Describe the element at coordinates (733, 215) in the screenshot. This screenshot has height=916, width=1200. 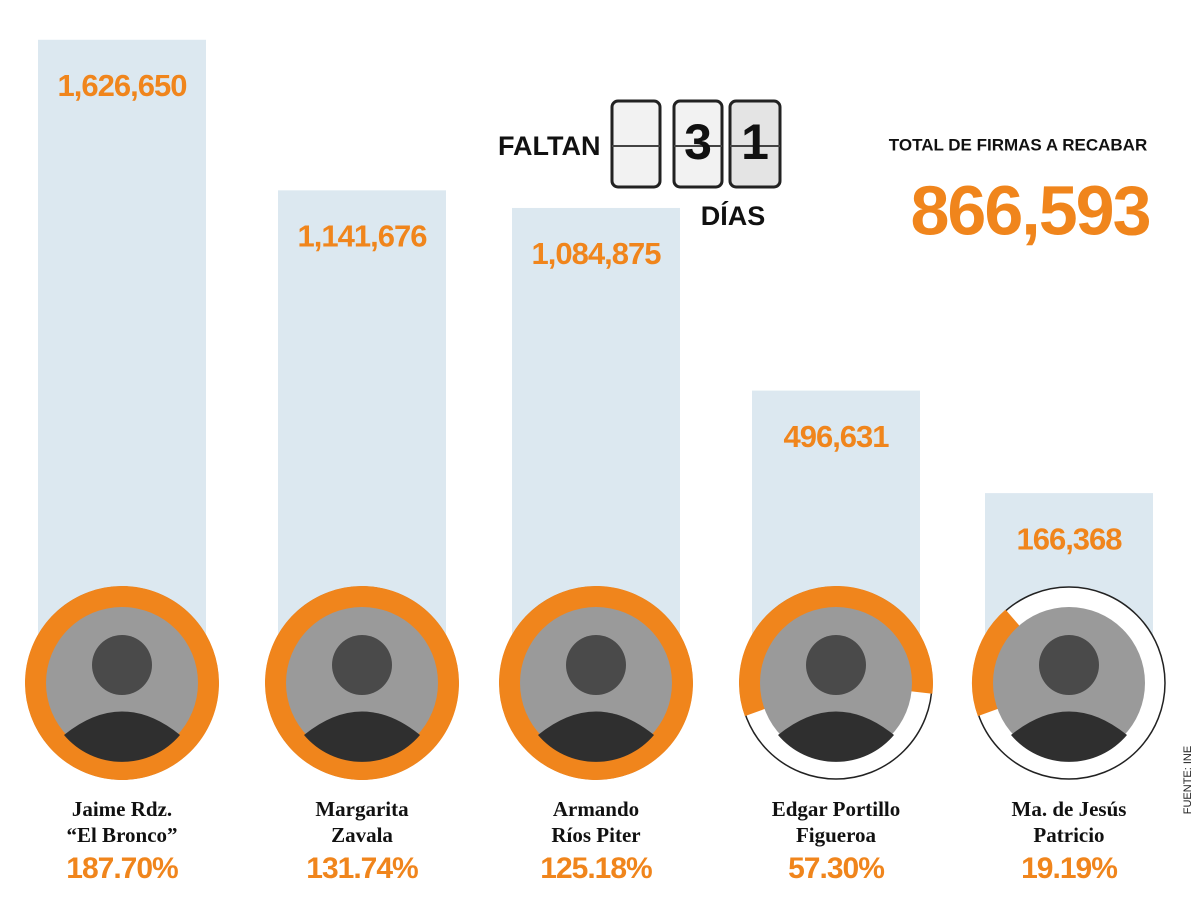
I see `countdown-suffix: DÍAS` at that location.